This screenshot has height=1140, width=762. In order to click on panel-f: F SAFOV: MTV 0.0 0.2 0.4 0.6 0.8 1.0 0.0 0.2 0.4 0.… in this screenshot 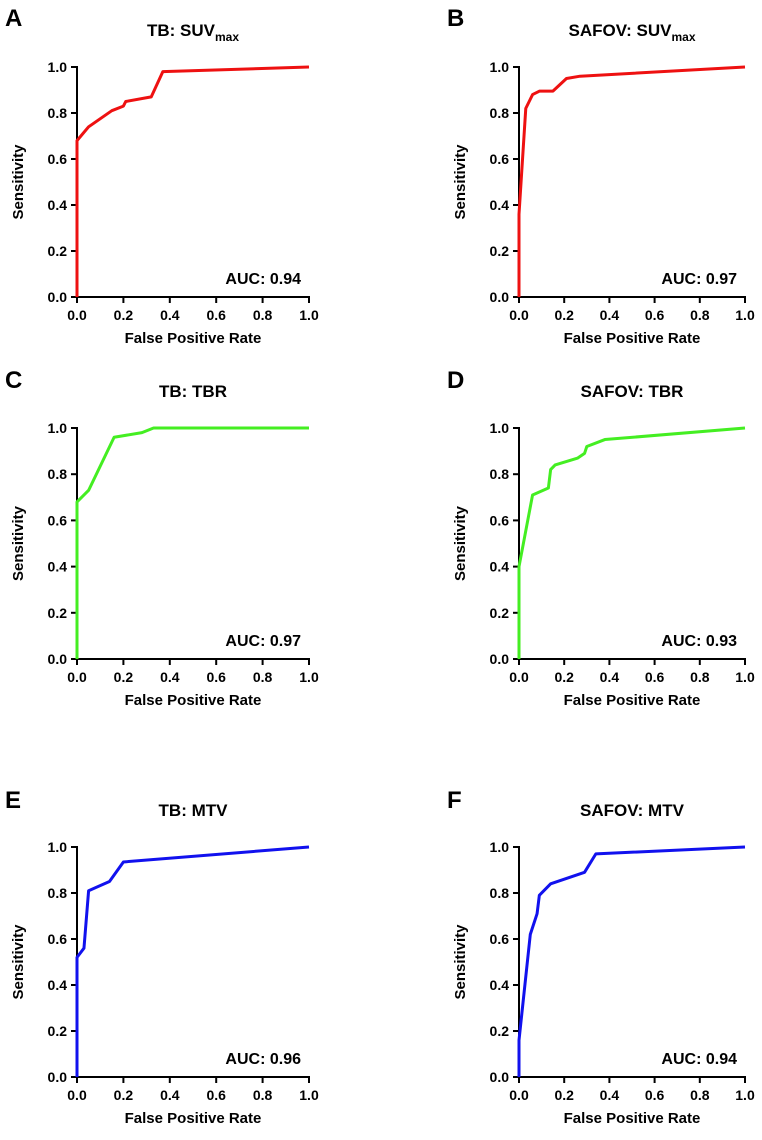, I will do `click(601, 957)`.